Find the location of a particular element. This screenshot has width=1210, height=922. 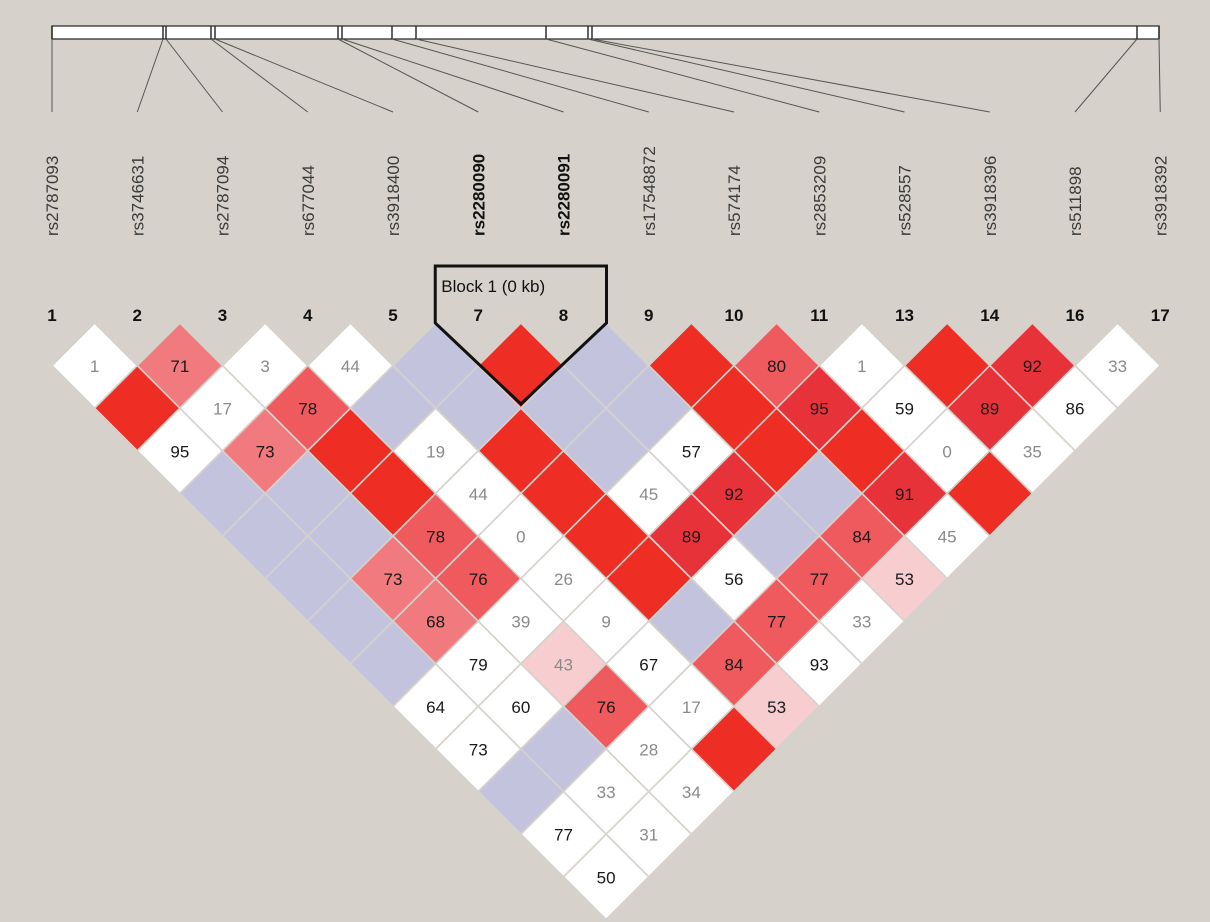

block-label: Block 1 (0 kb) is located at coordinates (493, 286).